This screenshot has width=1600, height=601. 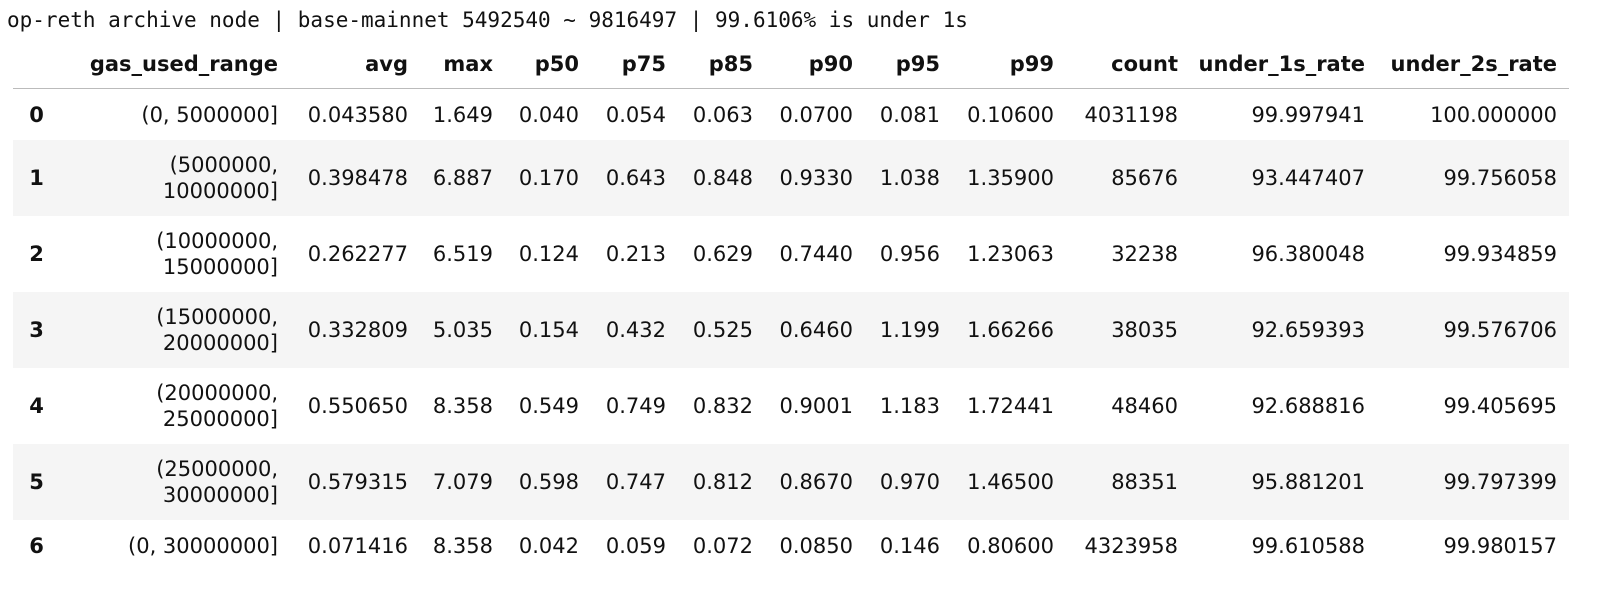 I want to click on table-cell: 0.262277, so click(x=357, y=254).